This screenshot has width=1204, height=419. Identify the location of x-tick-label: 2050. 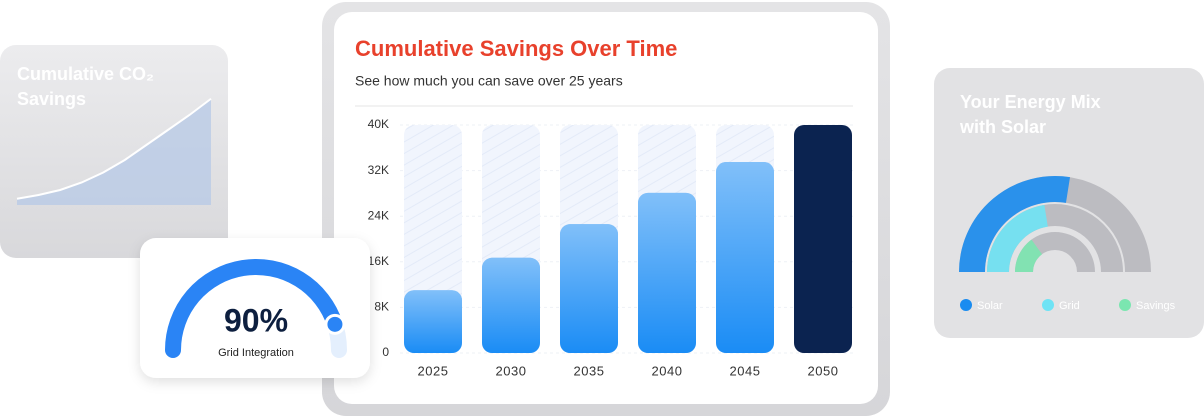
(823, 370).